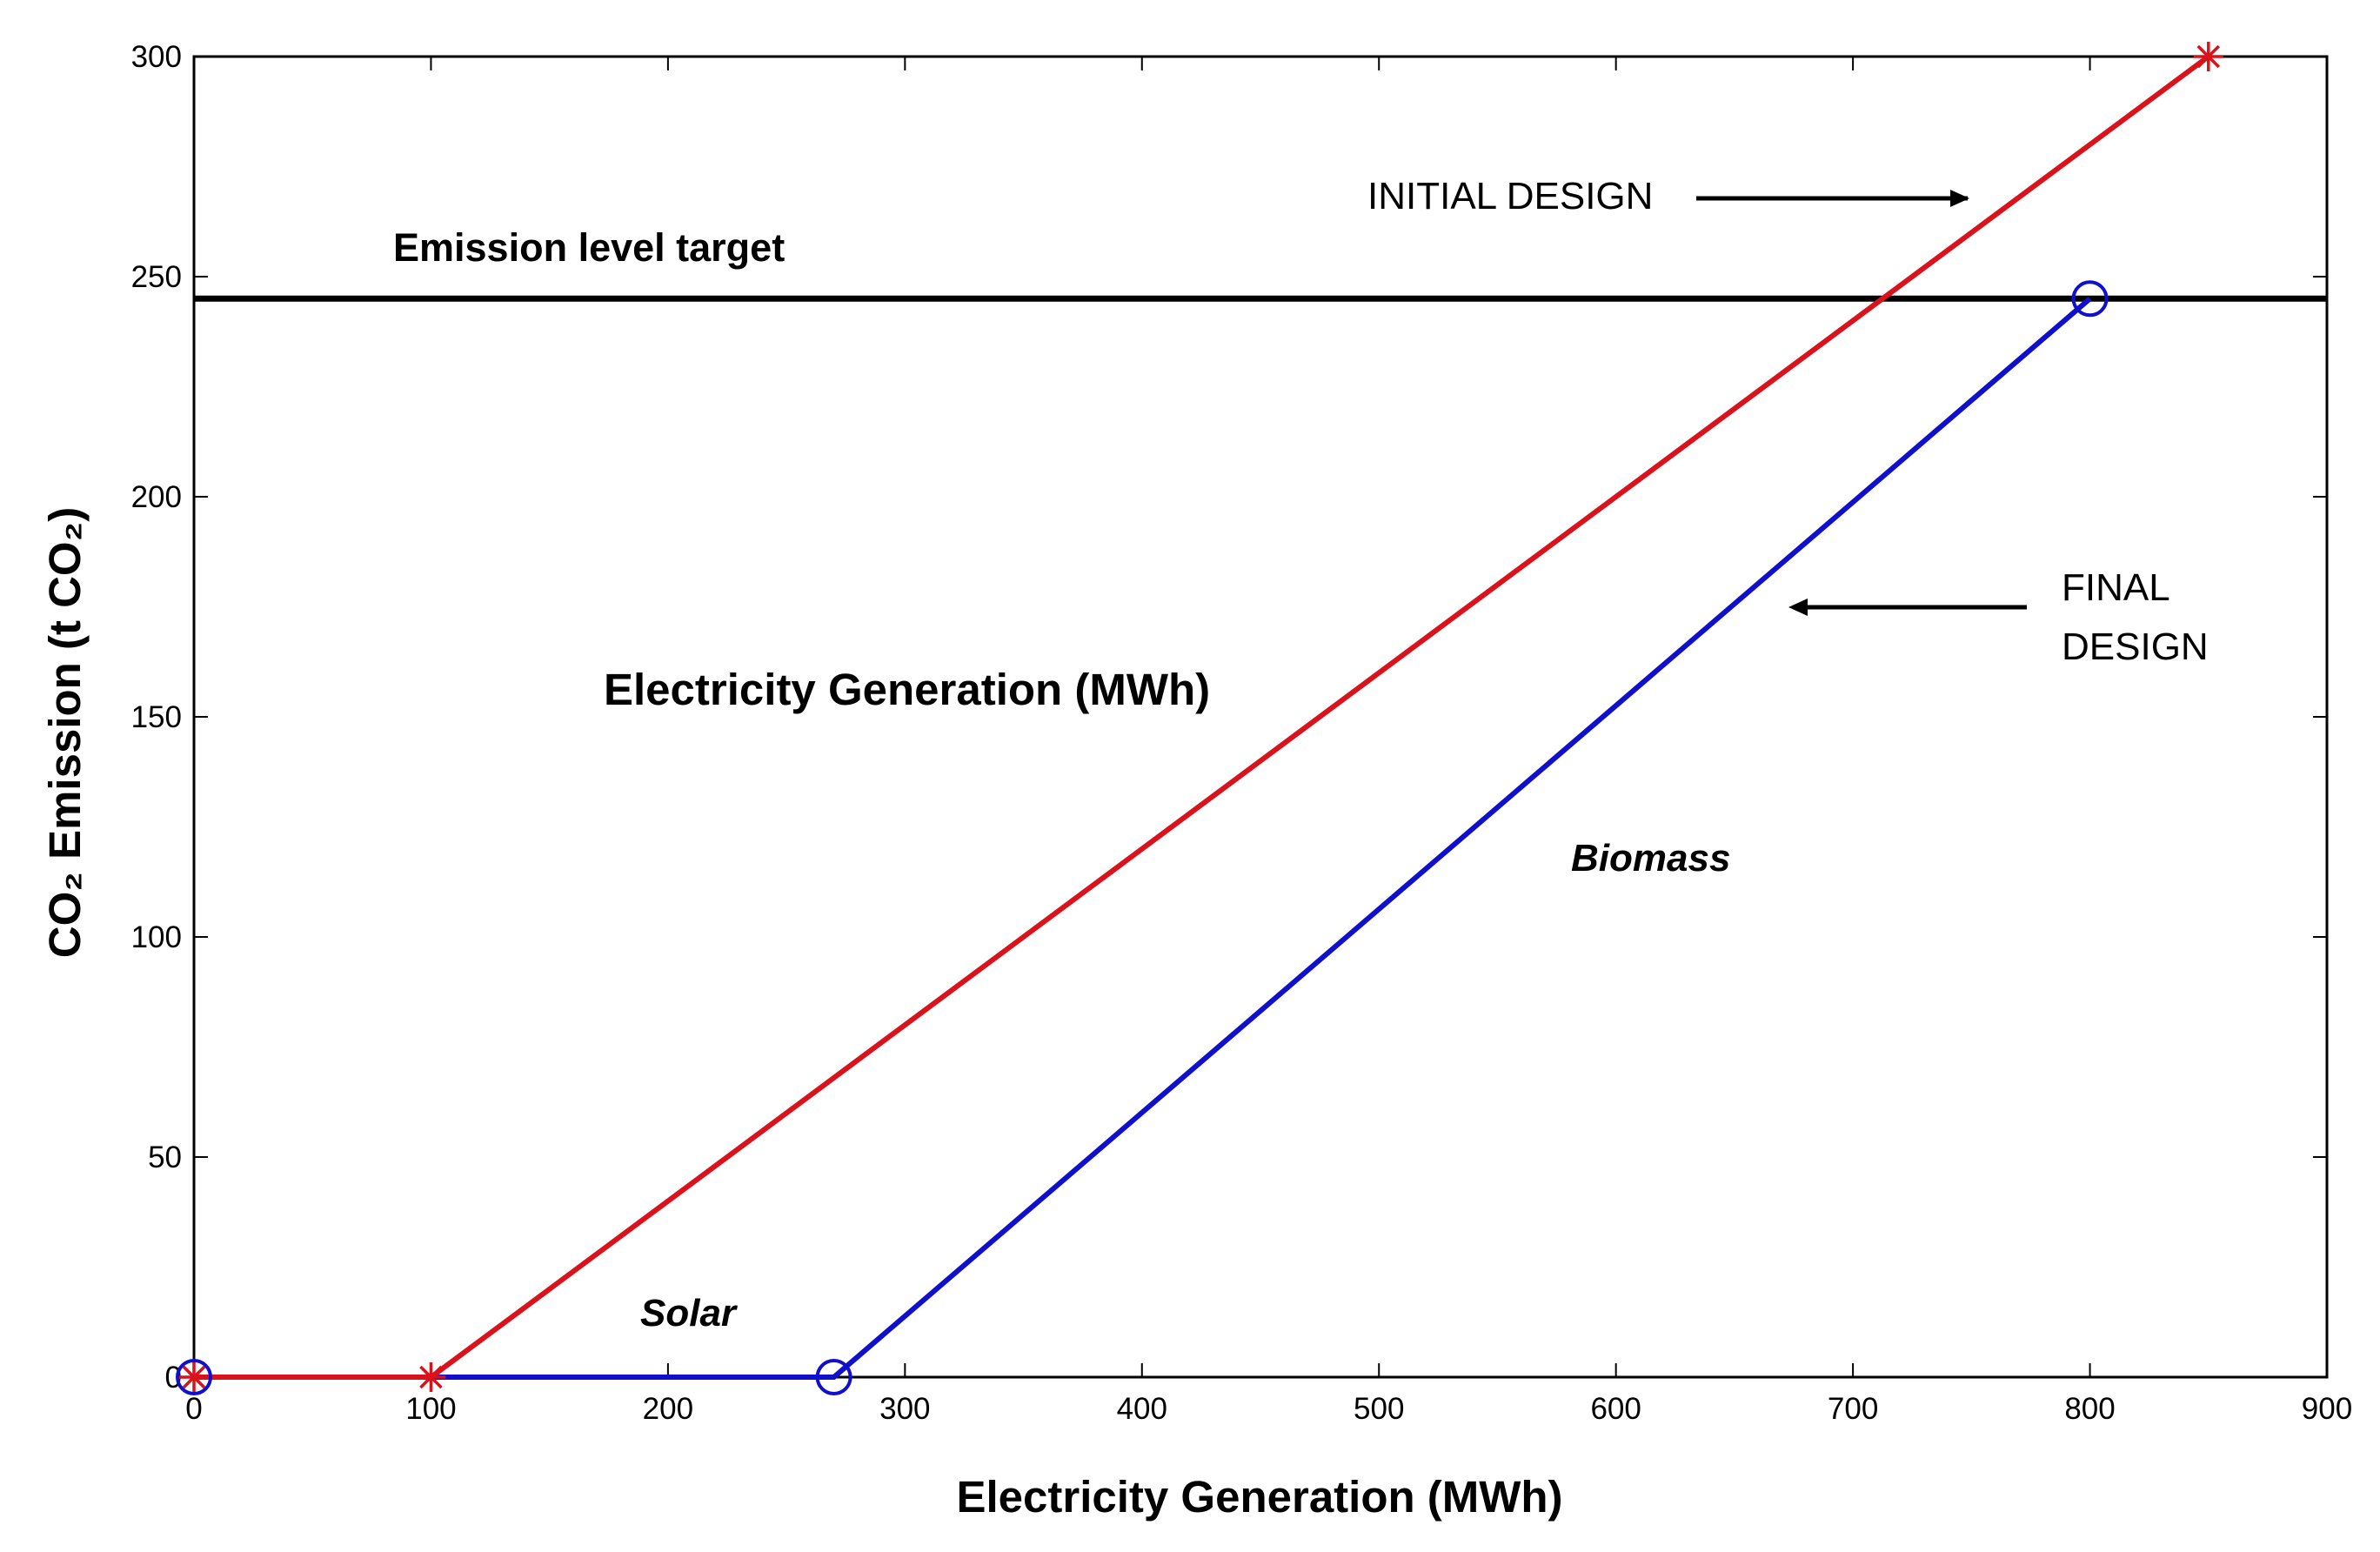 This screenshot has height=1552, width=2380. What do you see at coordinates (156, 277) in the screenshot?
I see `y-tick-label: 250` at bounding box center [156, 277].